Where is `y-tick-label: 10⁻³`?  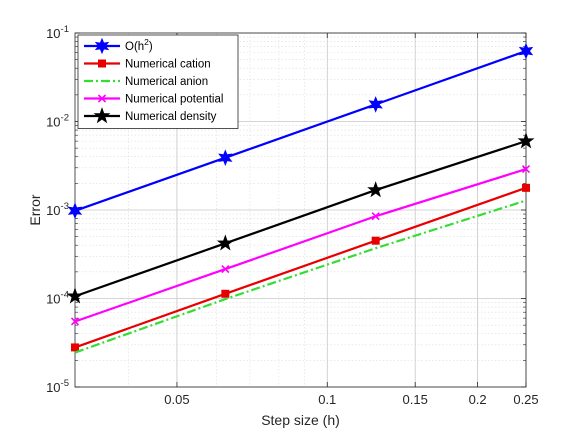
y-tick-label: 10⁻³ is located at coordinates (57, 209).